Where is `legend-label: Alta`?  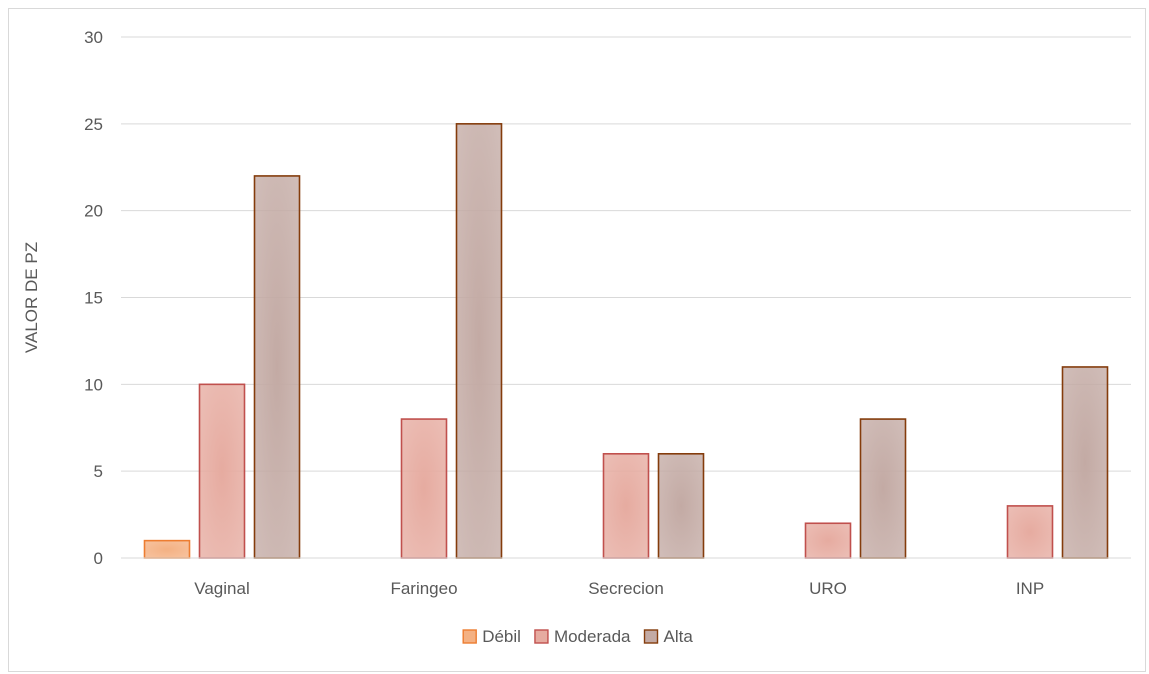
legend-label: Alta is located at coordinates (679, 636).